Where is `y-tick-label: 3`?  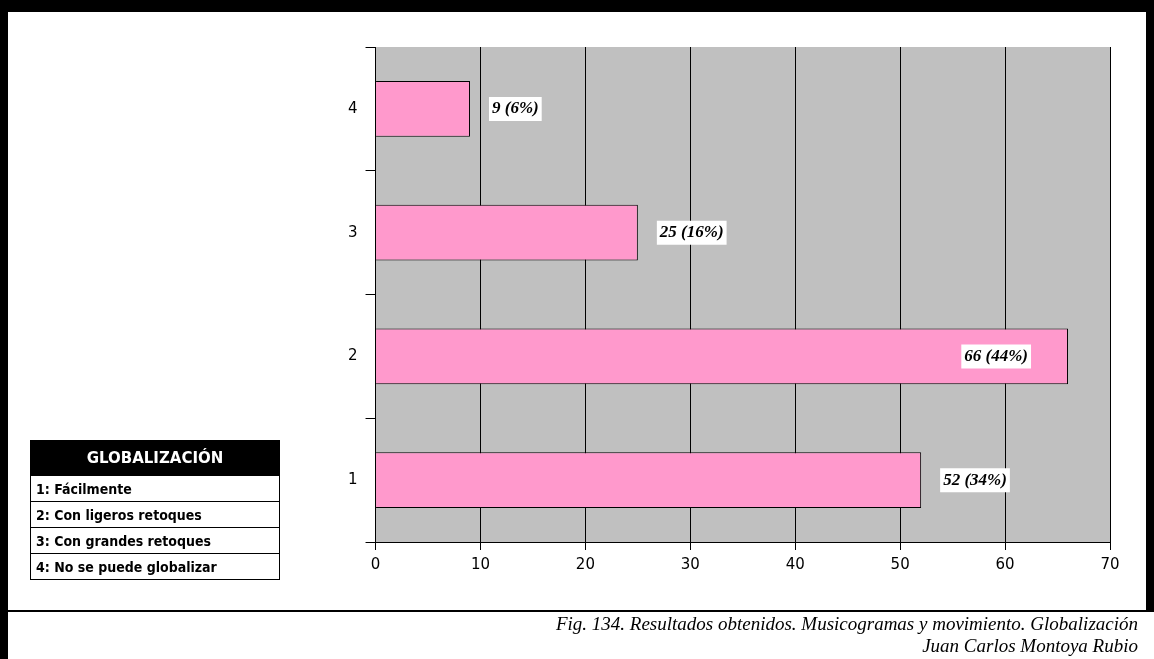
y-tick-label: 3 is located at coordinates (353, 231).